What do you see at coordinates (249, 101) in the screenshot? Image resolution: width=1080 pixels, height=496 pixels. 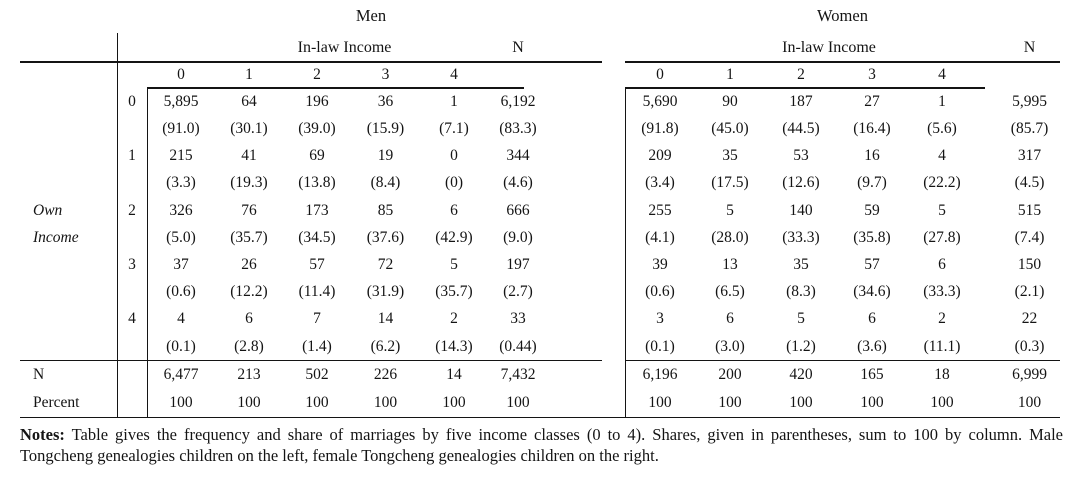 I see `freq-cell: 64` at bounding box center [249, 101].